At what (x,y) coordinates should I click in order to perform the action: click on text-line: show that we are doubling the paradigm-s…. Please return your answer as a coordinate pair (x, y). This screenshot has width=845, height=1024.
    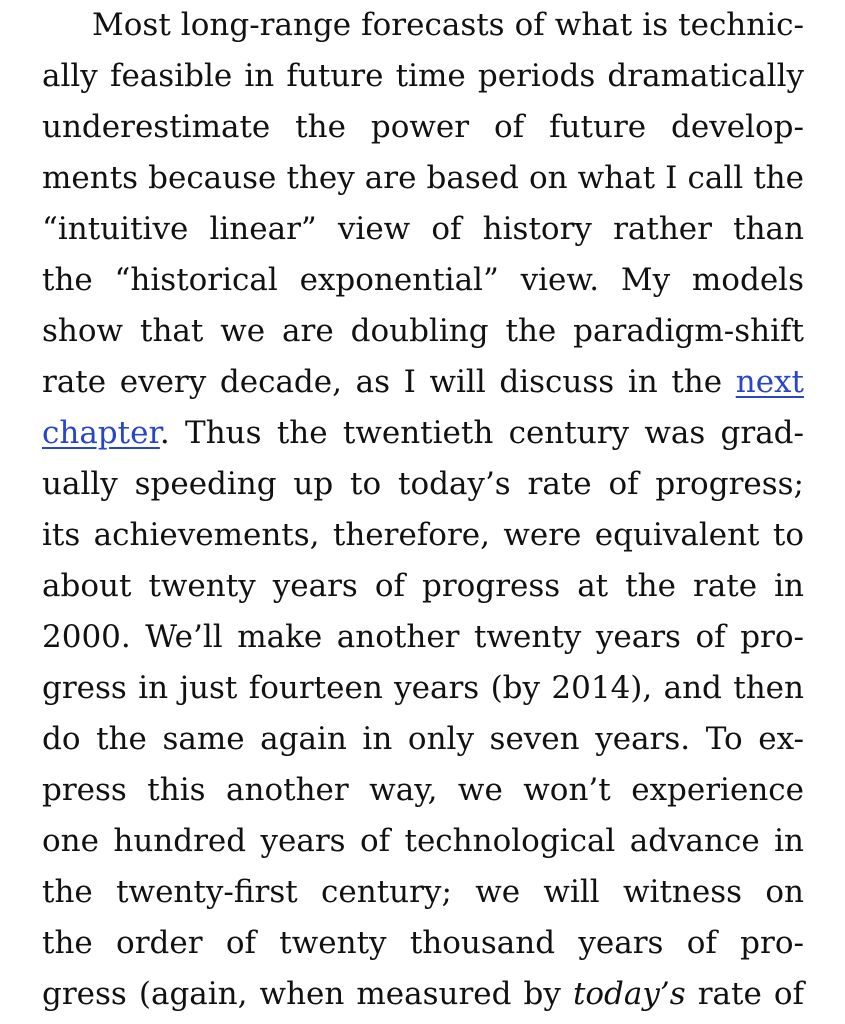
    Looking at the image, I should click on (423, 331).